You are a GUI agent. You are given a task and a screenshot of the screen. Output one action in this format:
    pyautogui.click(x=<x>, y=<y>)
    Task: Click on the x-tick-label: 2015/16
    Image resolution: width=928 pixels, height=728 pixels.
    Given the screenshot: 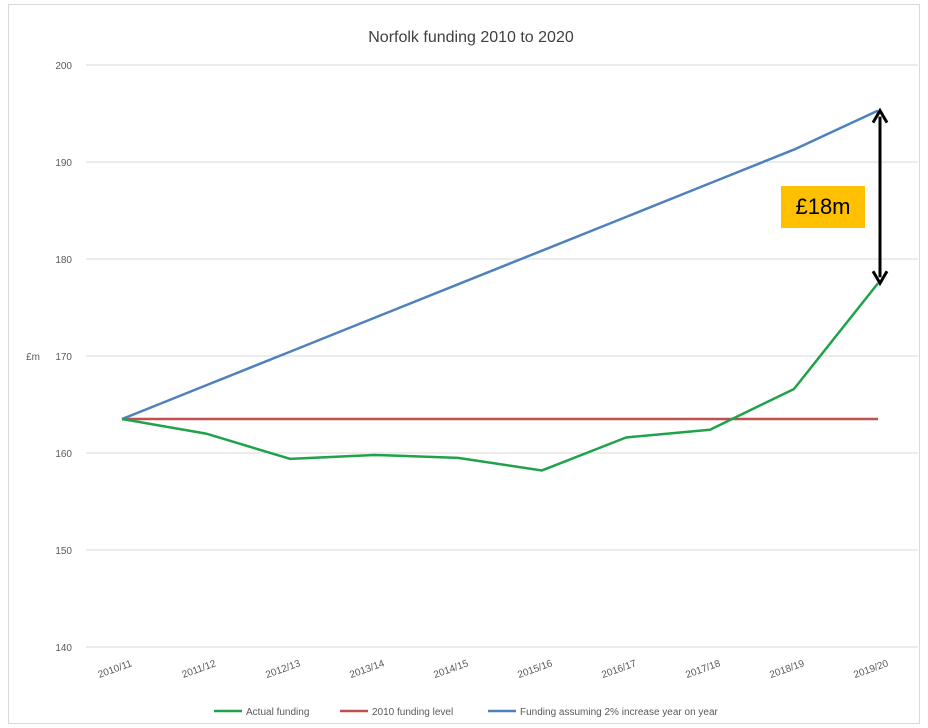 What is the action you would take?
    pyautogui.click(x=535, y=669)
    